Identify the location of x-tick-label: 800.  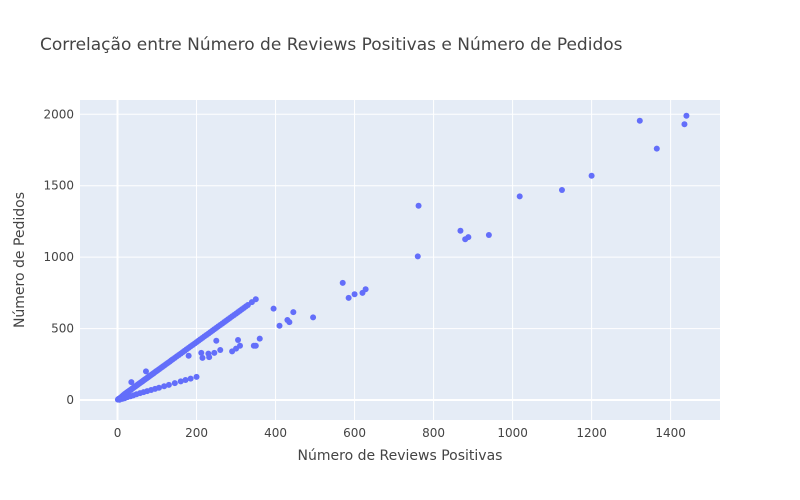
(433, 433).